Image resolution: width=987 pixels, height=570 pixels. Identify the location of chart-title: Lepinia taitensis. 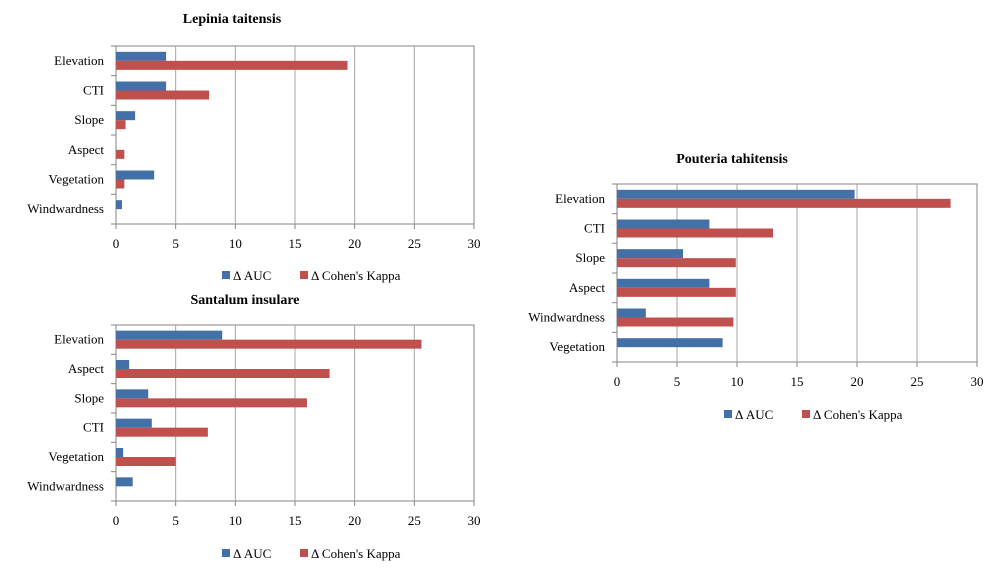
(232, 19).